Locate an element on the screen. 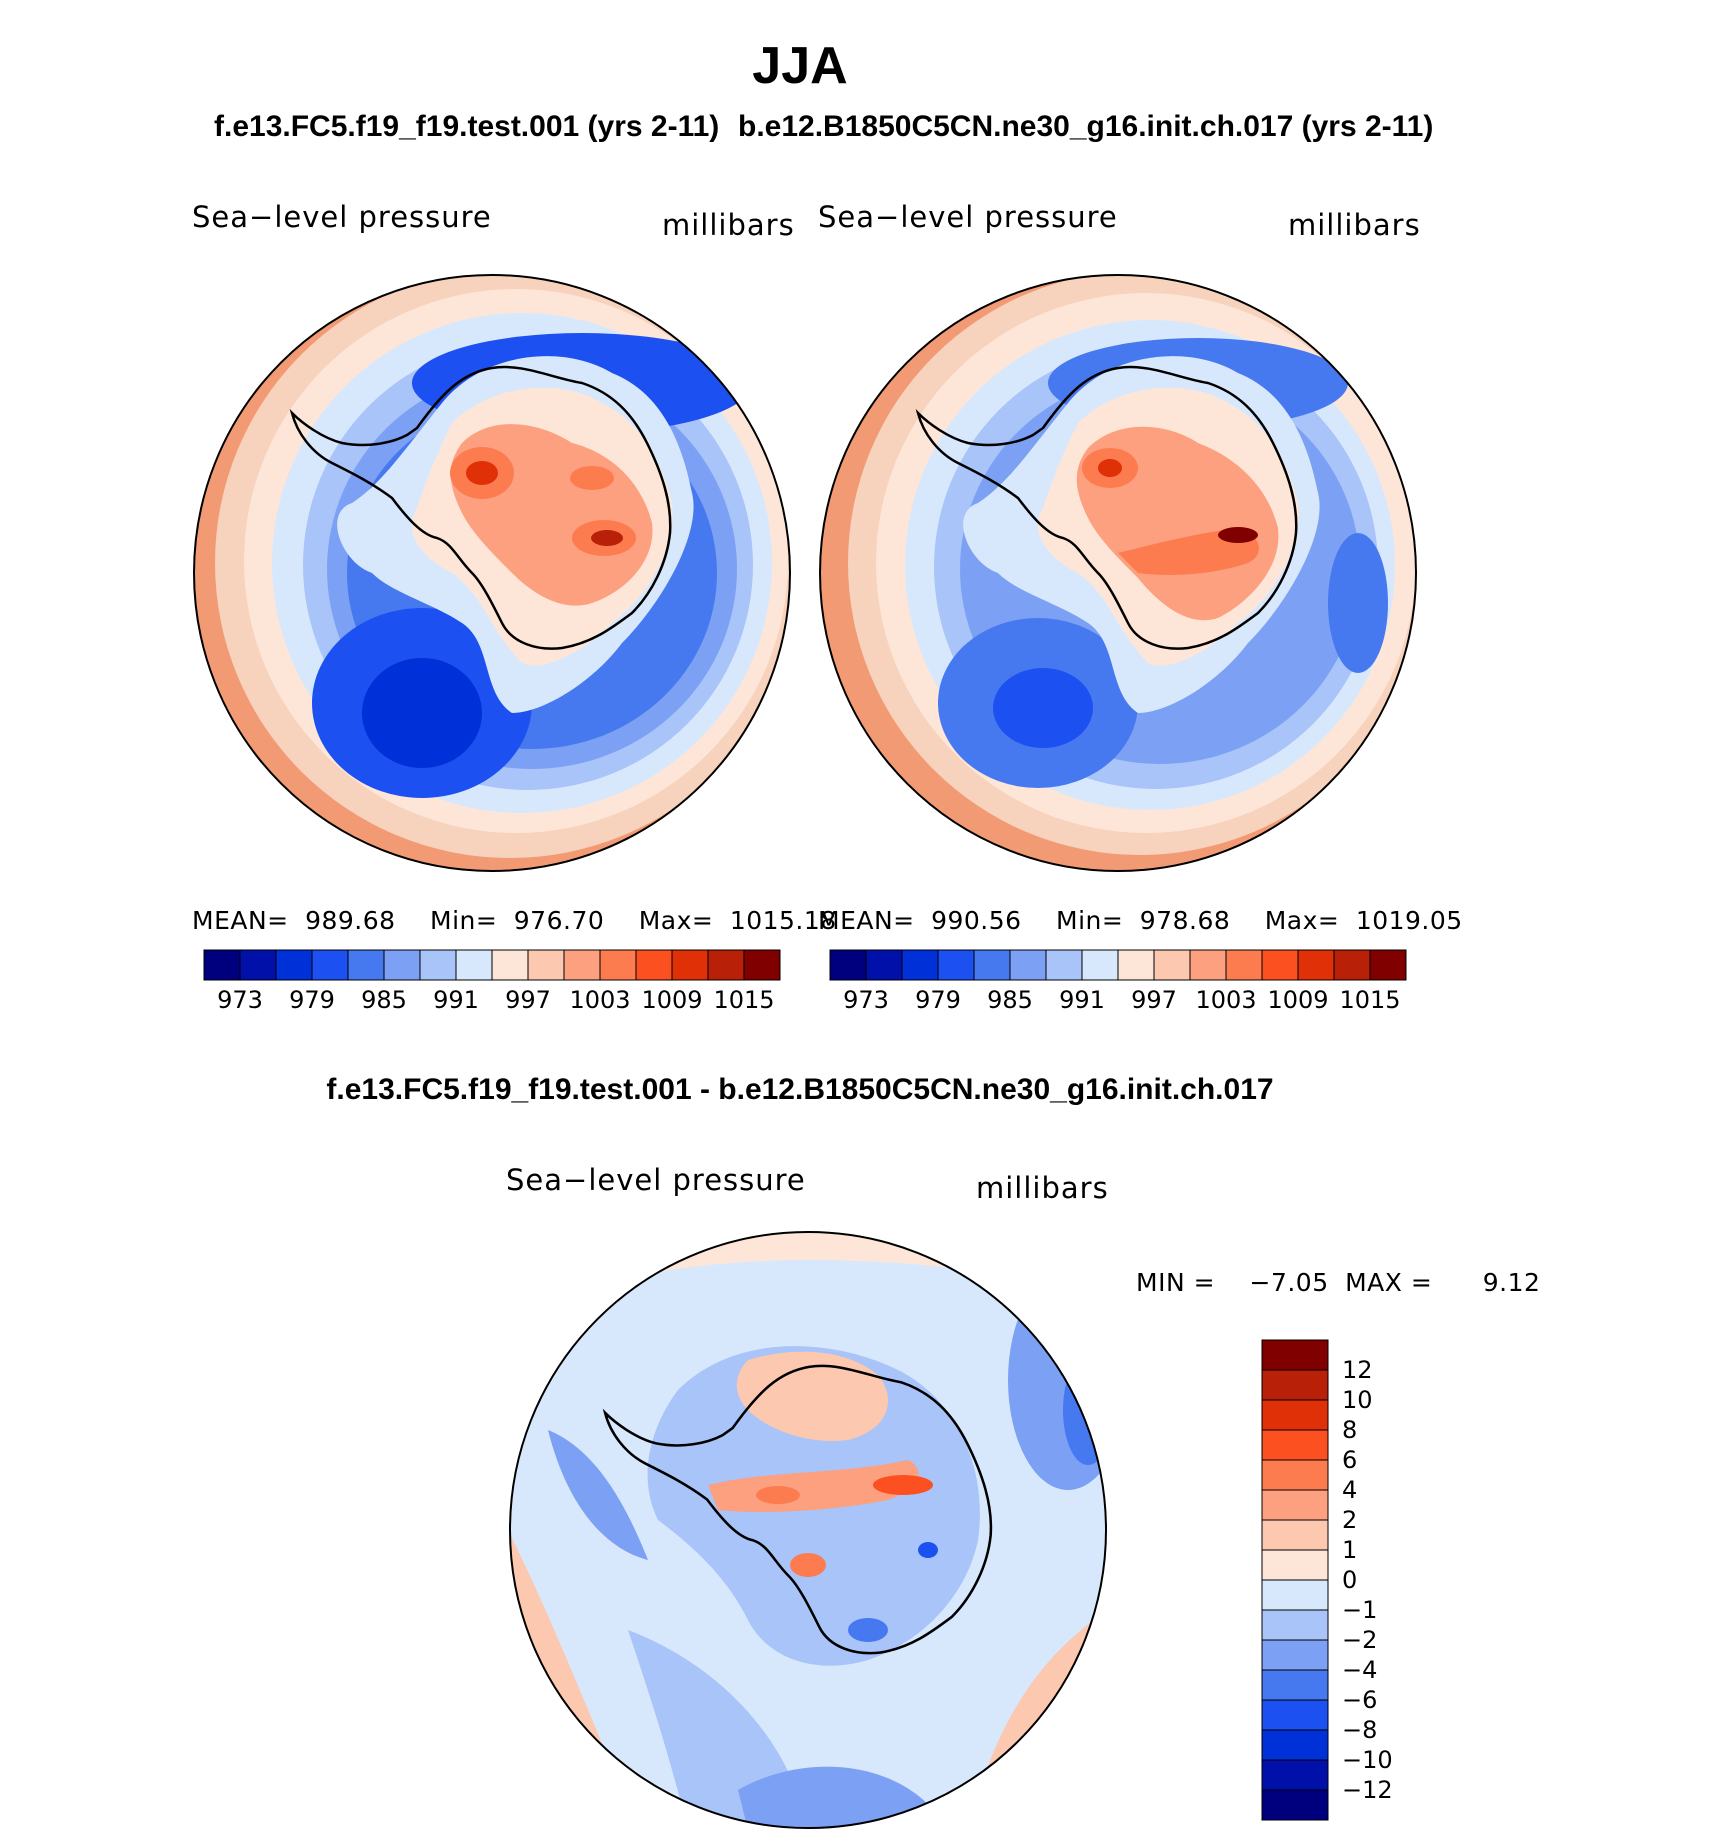  mean-label: MEAN= is located at coordinates (866, 920).